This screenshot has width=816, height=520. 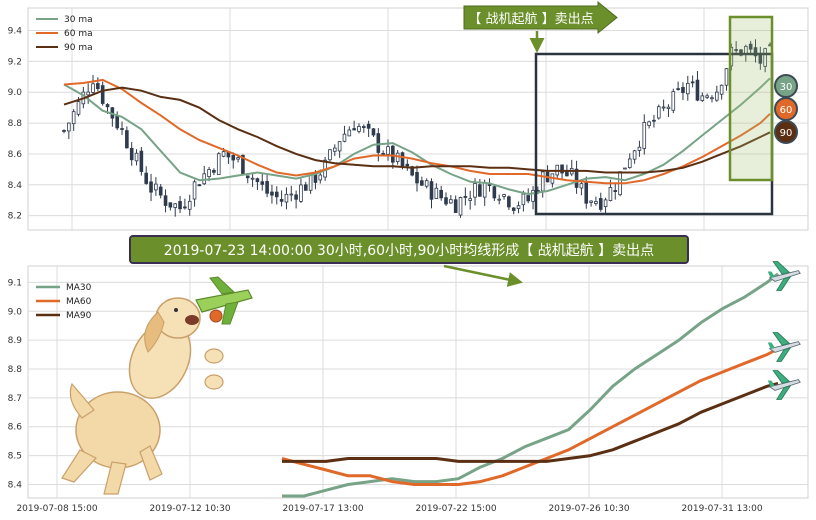 I want to click on top-legend: 30 ma 60 ma 90 ma, so click(x=64, y=34).